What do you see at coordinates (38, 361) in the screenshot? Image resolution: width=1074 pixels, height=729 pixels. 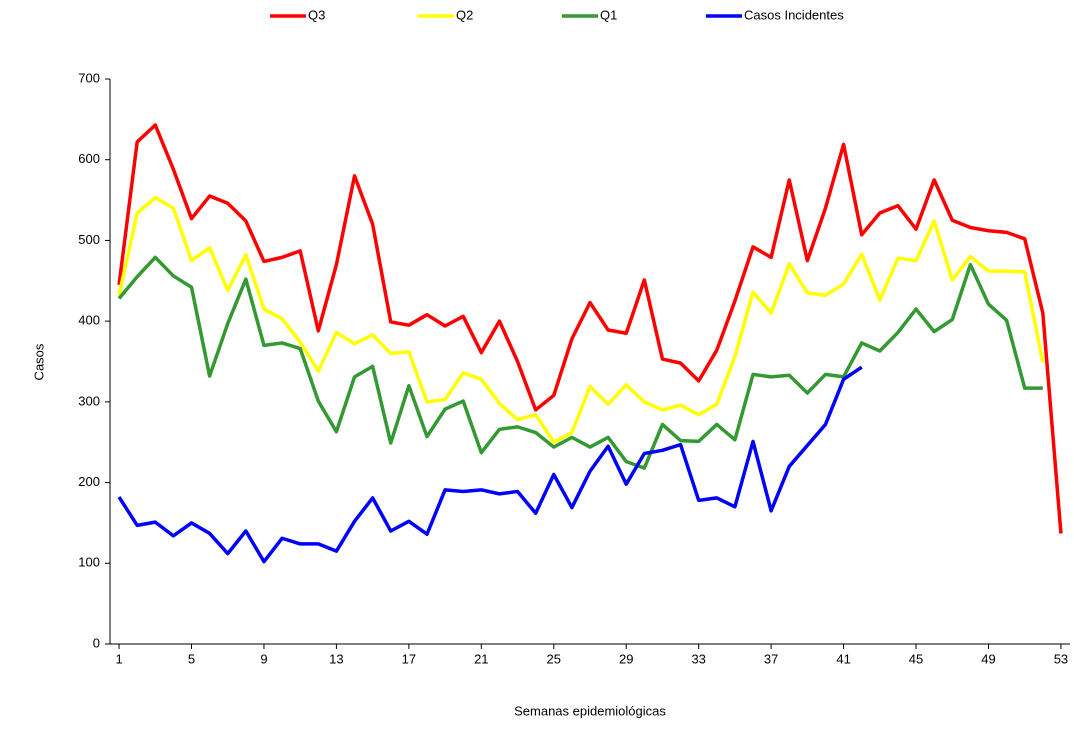 I see `y-axis-label: Casos` at bounding box center [38, 361].